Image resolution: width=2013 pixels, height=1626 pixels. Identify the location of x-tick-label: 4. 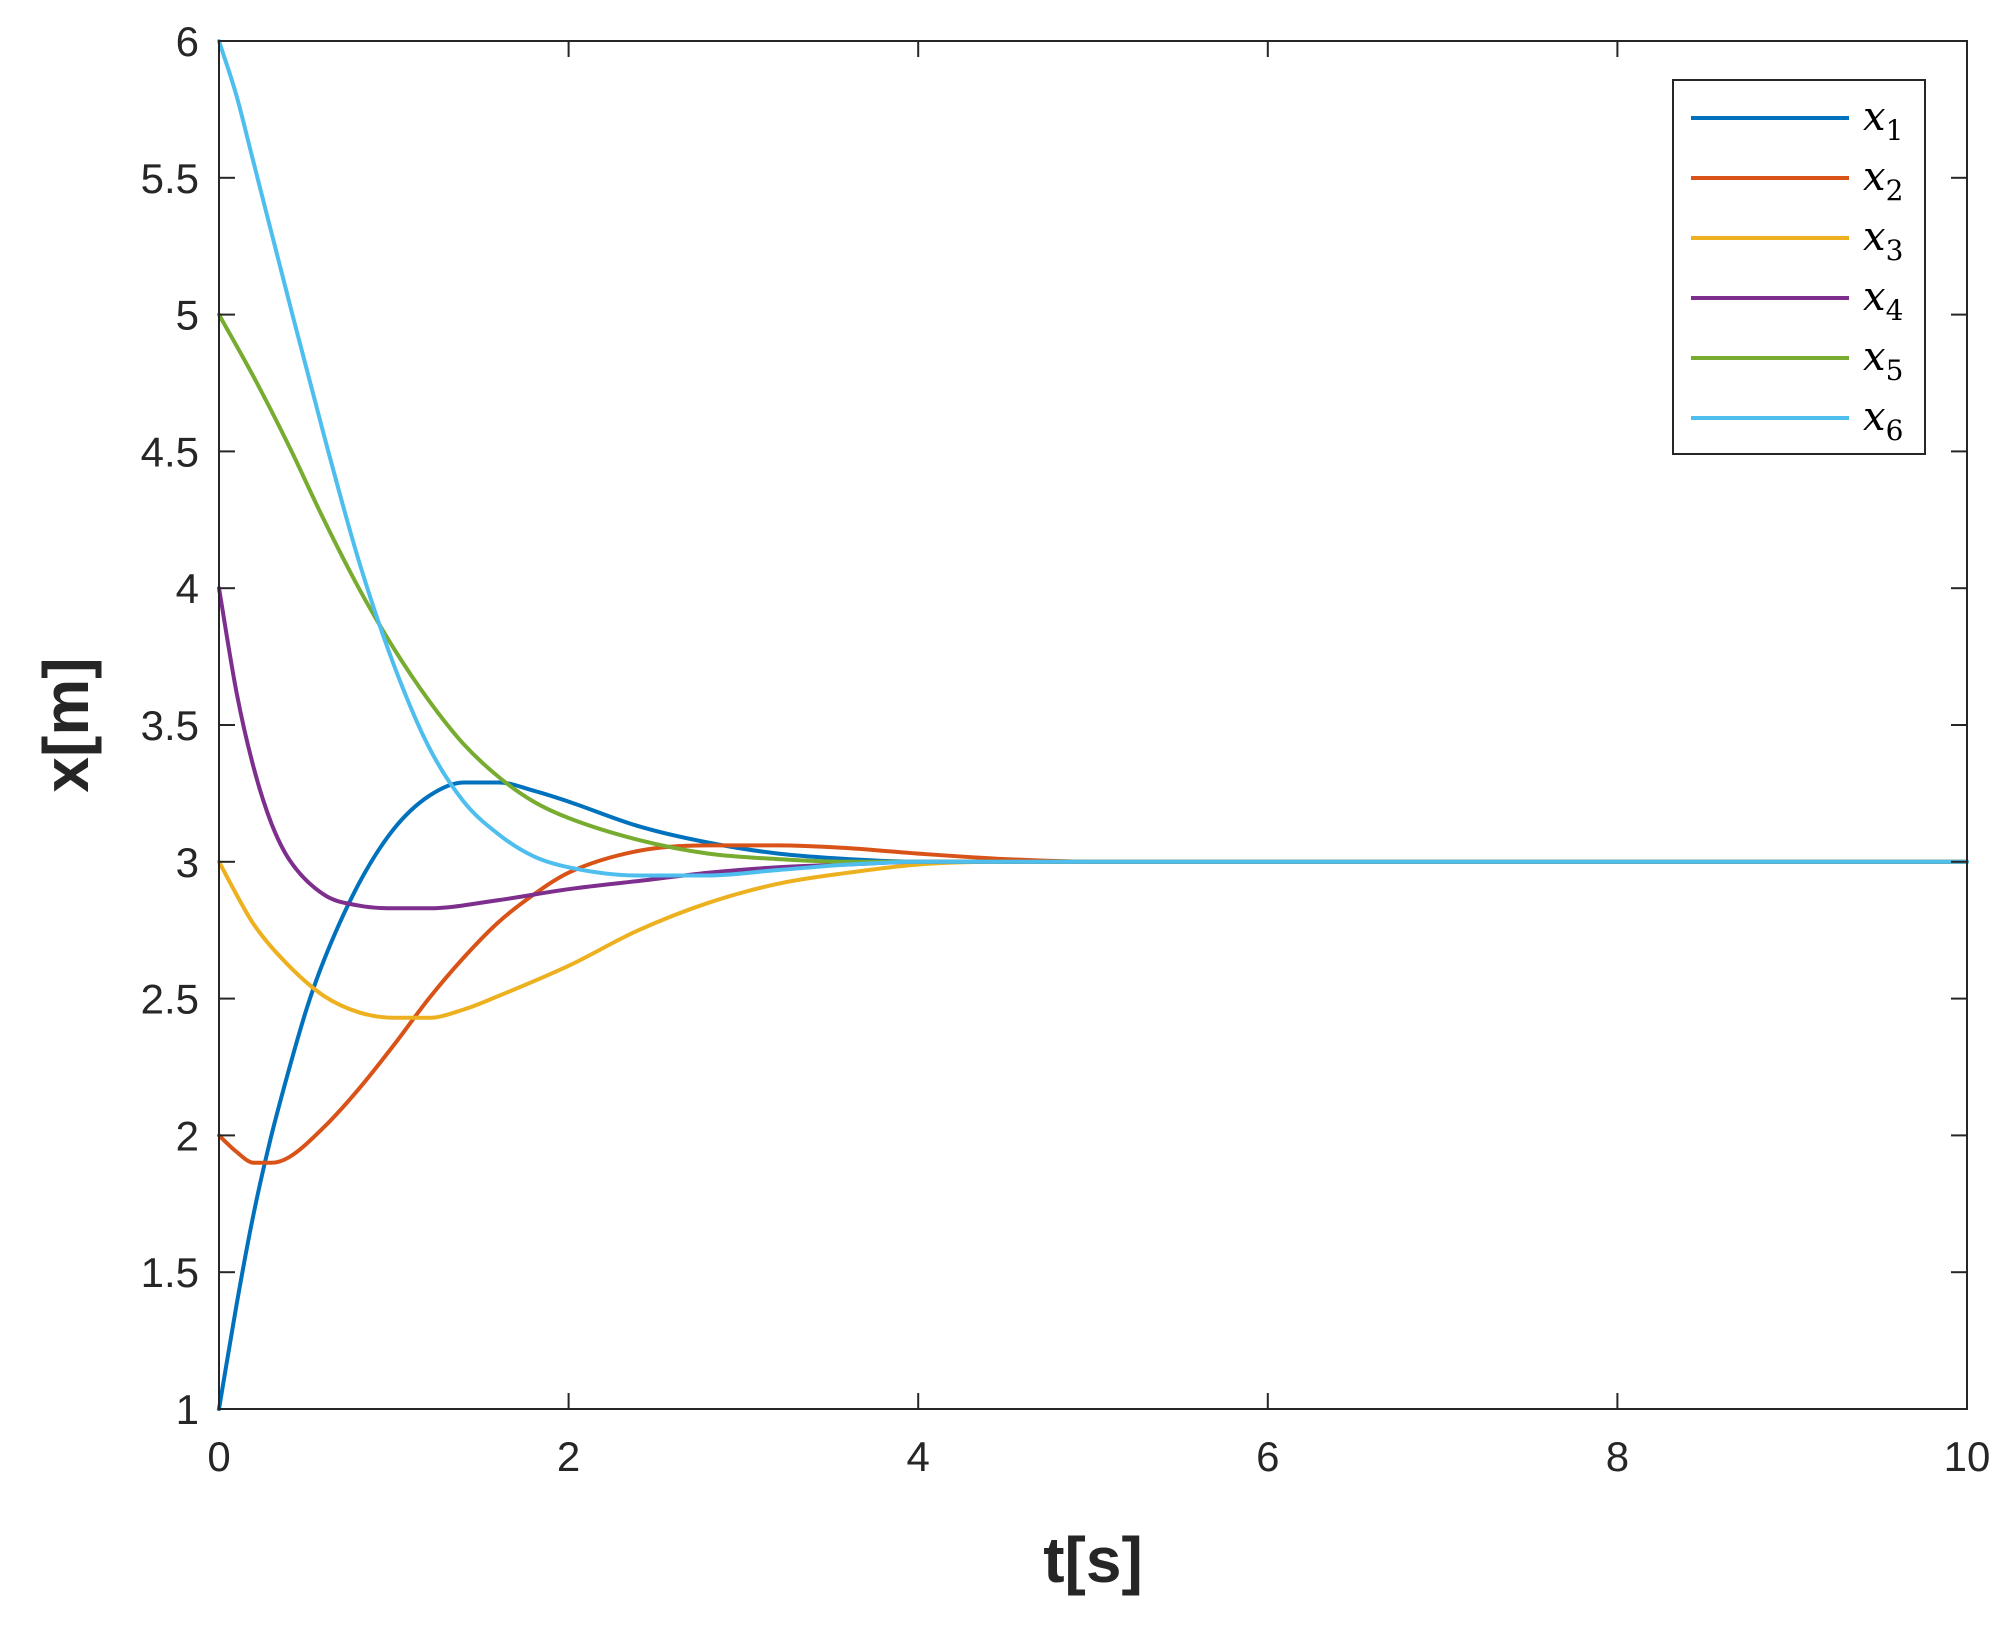
(918, 1456).